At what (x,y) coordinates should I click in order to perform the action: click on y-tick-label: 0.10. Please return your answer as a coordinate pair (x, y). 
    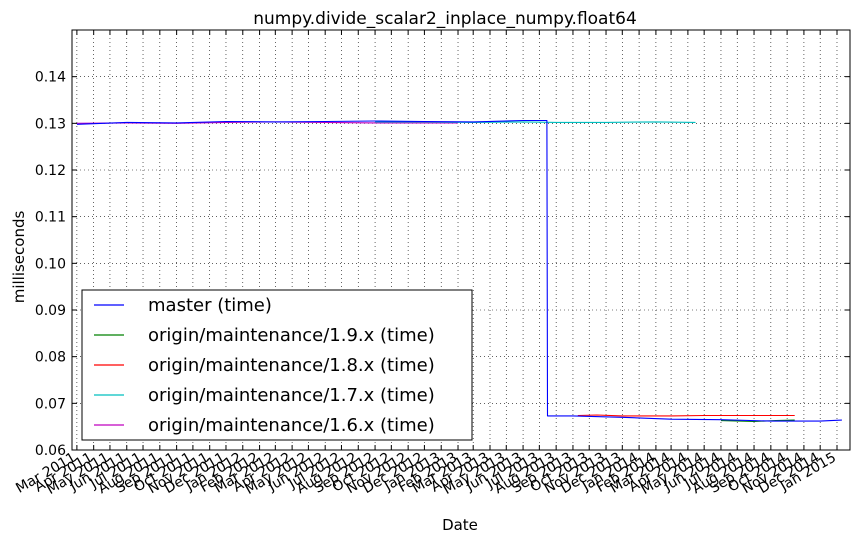
    Looking at the image, I should click on (50, 264).